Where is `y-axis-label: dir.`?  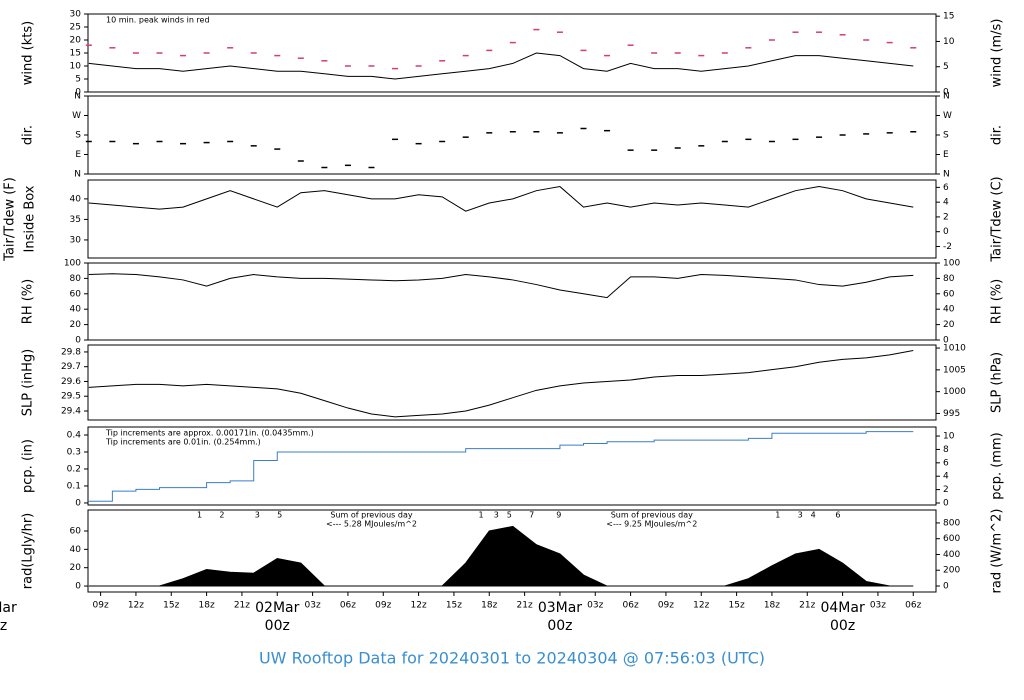 y-axis-label: dir. is located at coordinates (28, 135).